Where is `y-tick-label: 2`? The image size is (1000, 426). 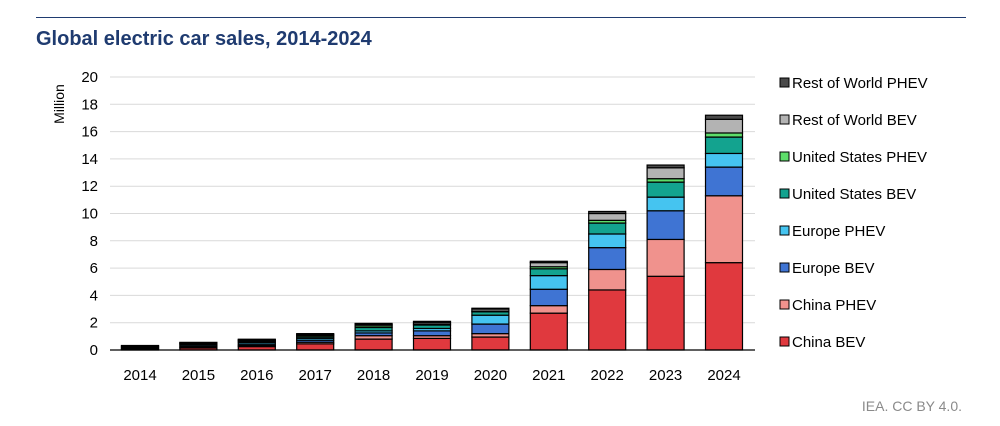
y-tick-label: 2 is located at coordinates (94, 323).